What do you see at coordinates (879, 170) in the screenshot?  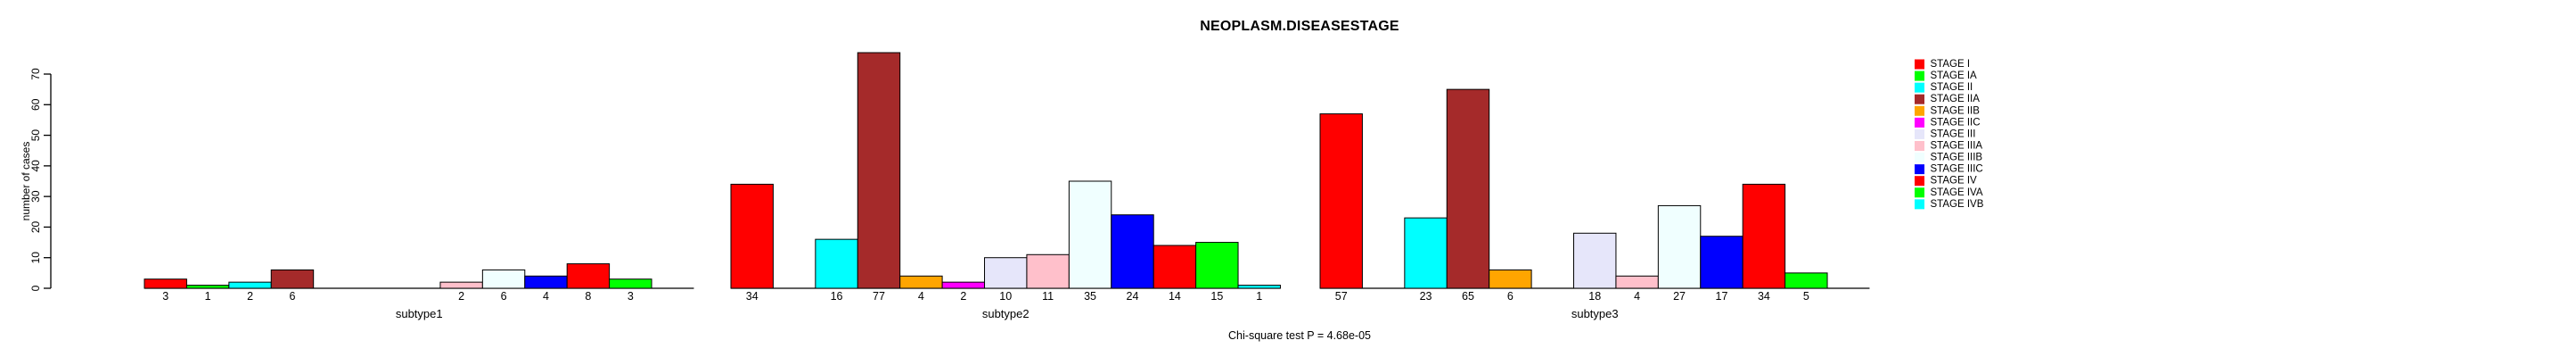 I see `bar-subtype2-stage-iia` at bounding box center [879, 170].